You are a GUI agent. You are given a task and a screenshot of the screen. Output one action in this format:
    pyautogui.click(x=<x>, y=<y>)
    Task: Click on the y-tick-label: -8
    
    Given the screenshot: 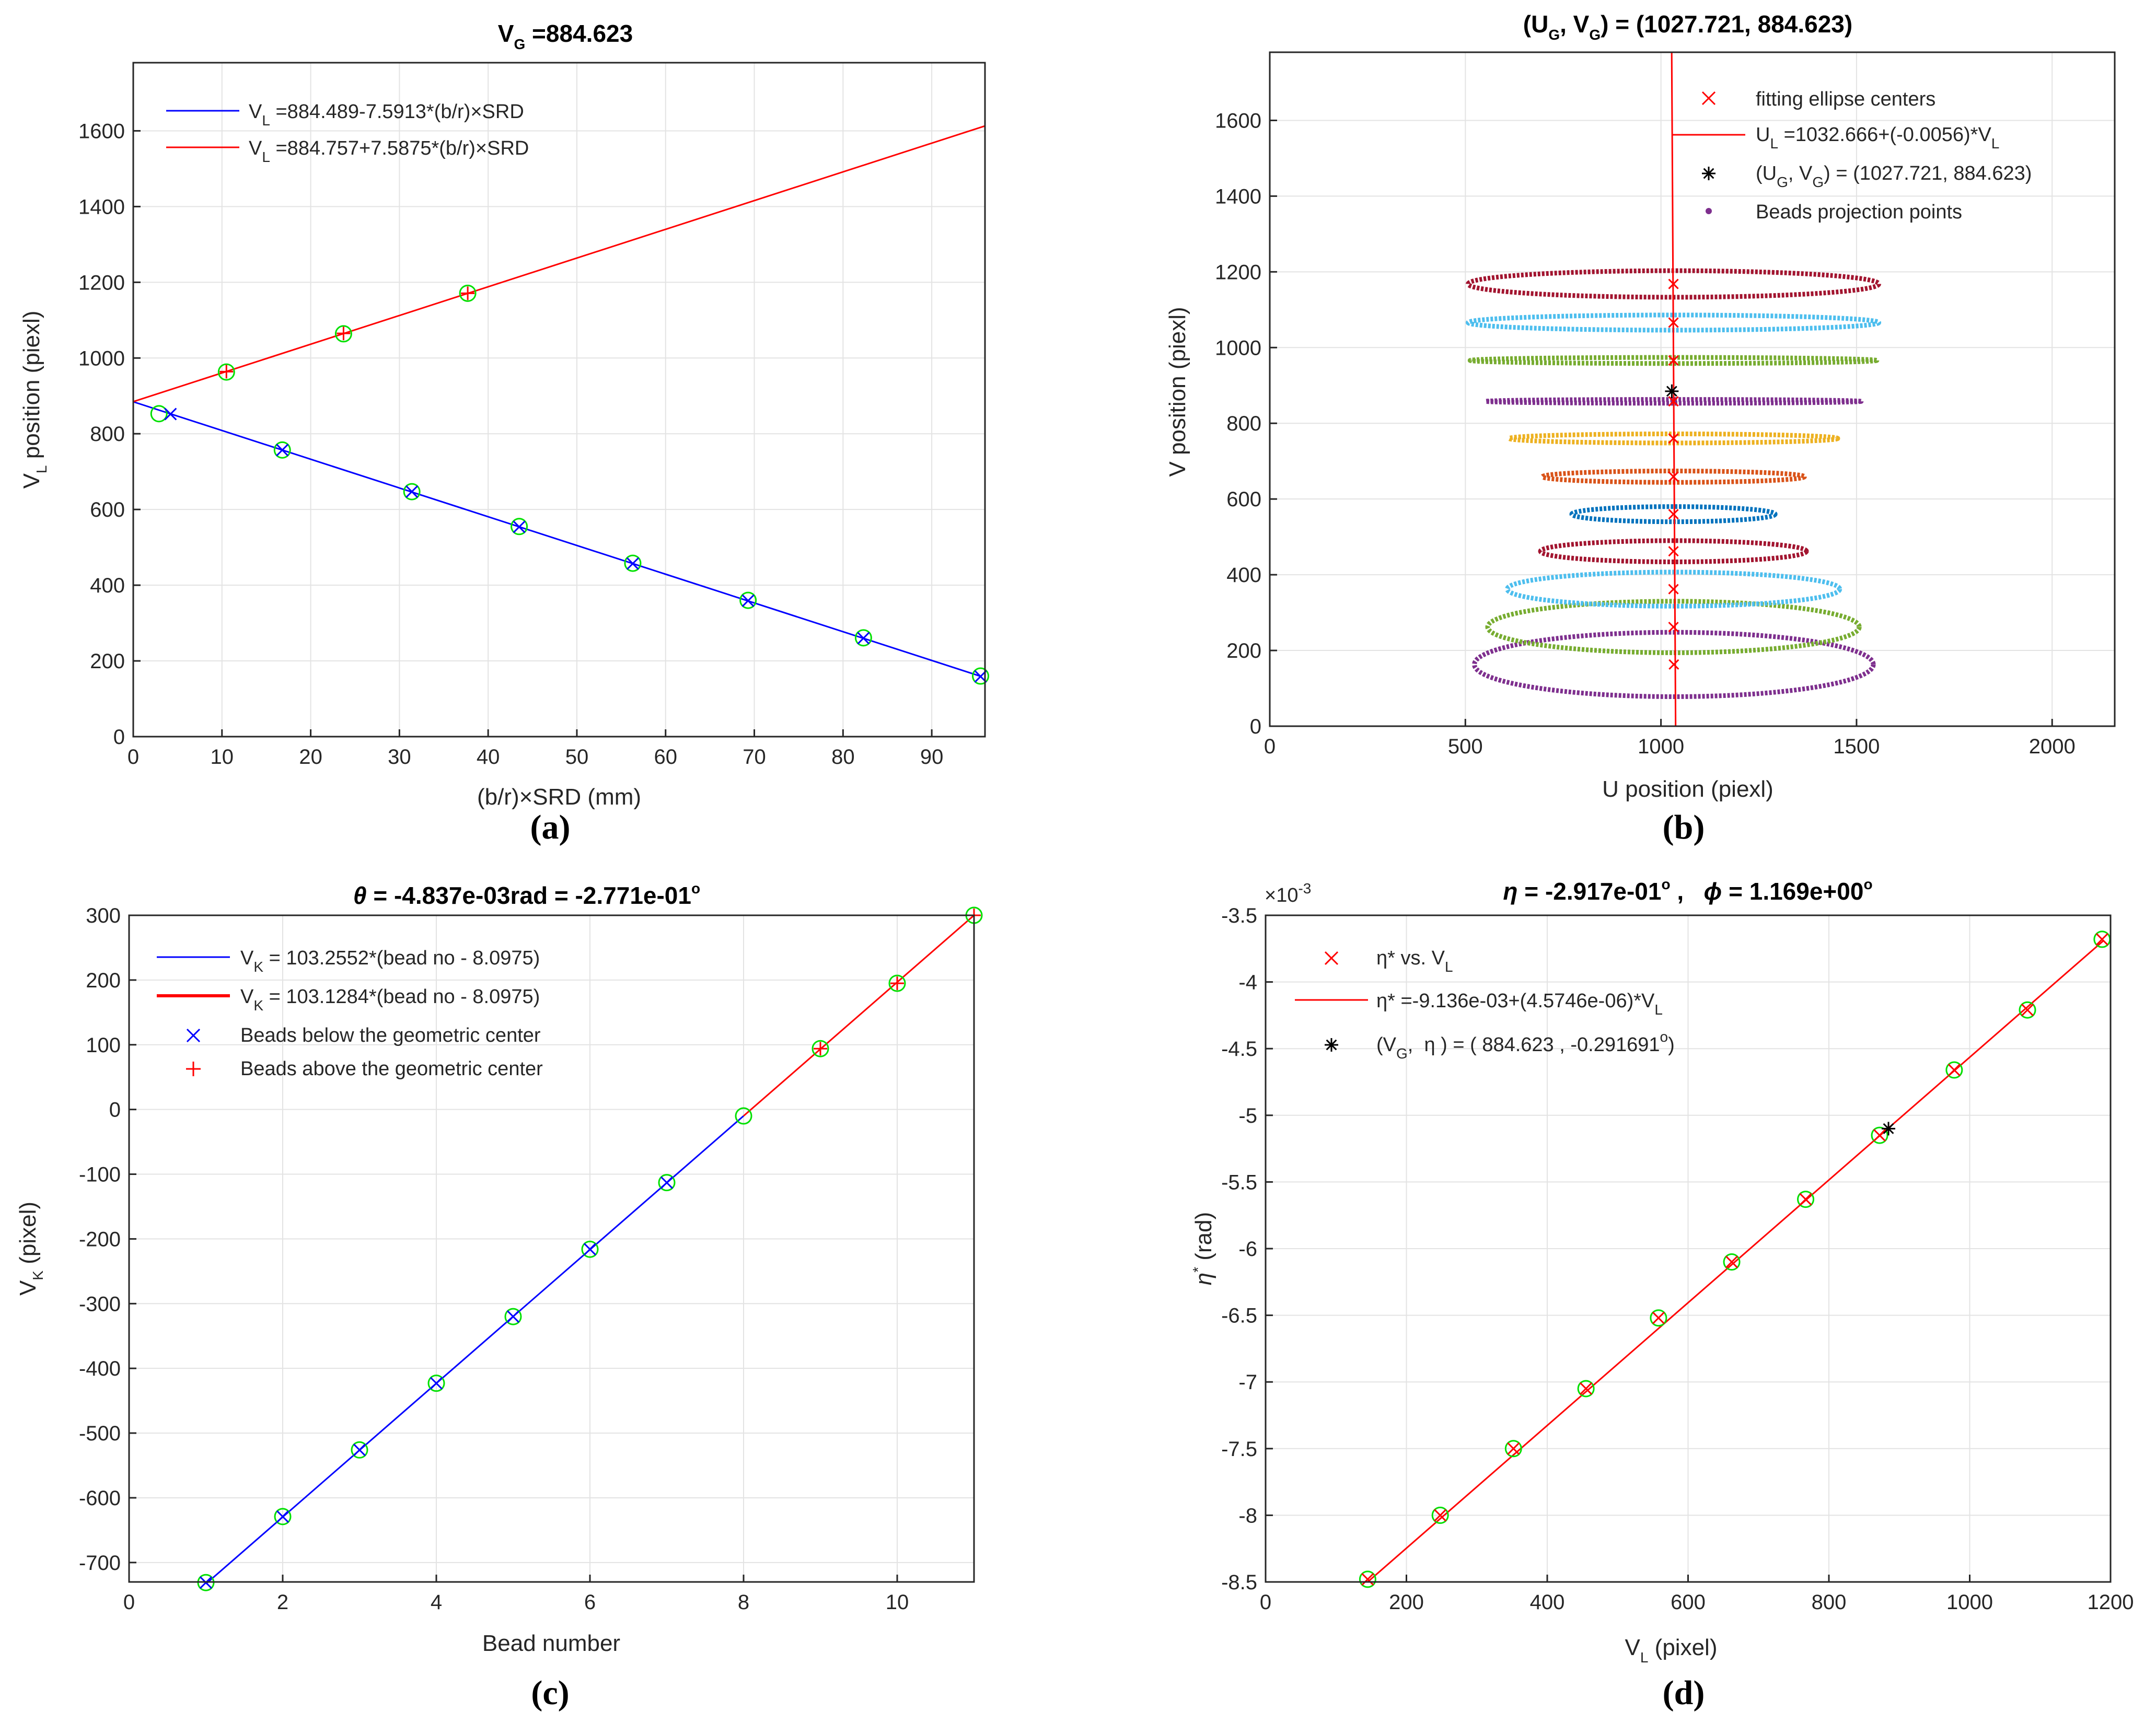 What is the action you would take?
    pyautogui.click(x=1247, y=1516)
    